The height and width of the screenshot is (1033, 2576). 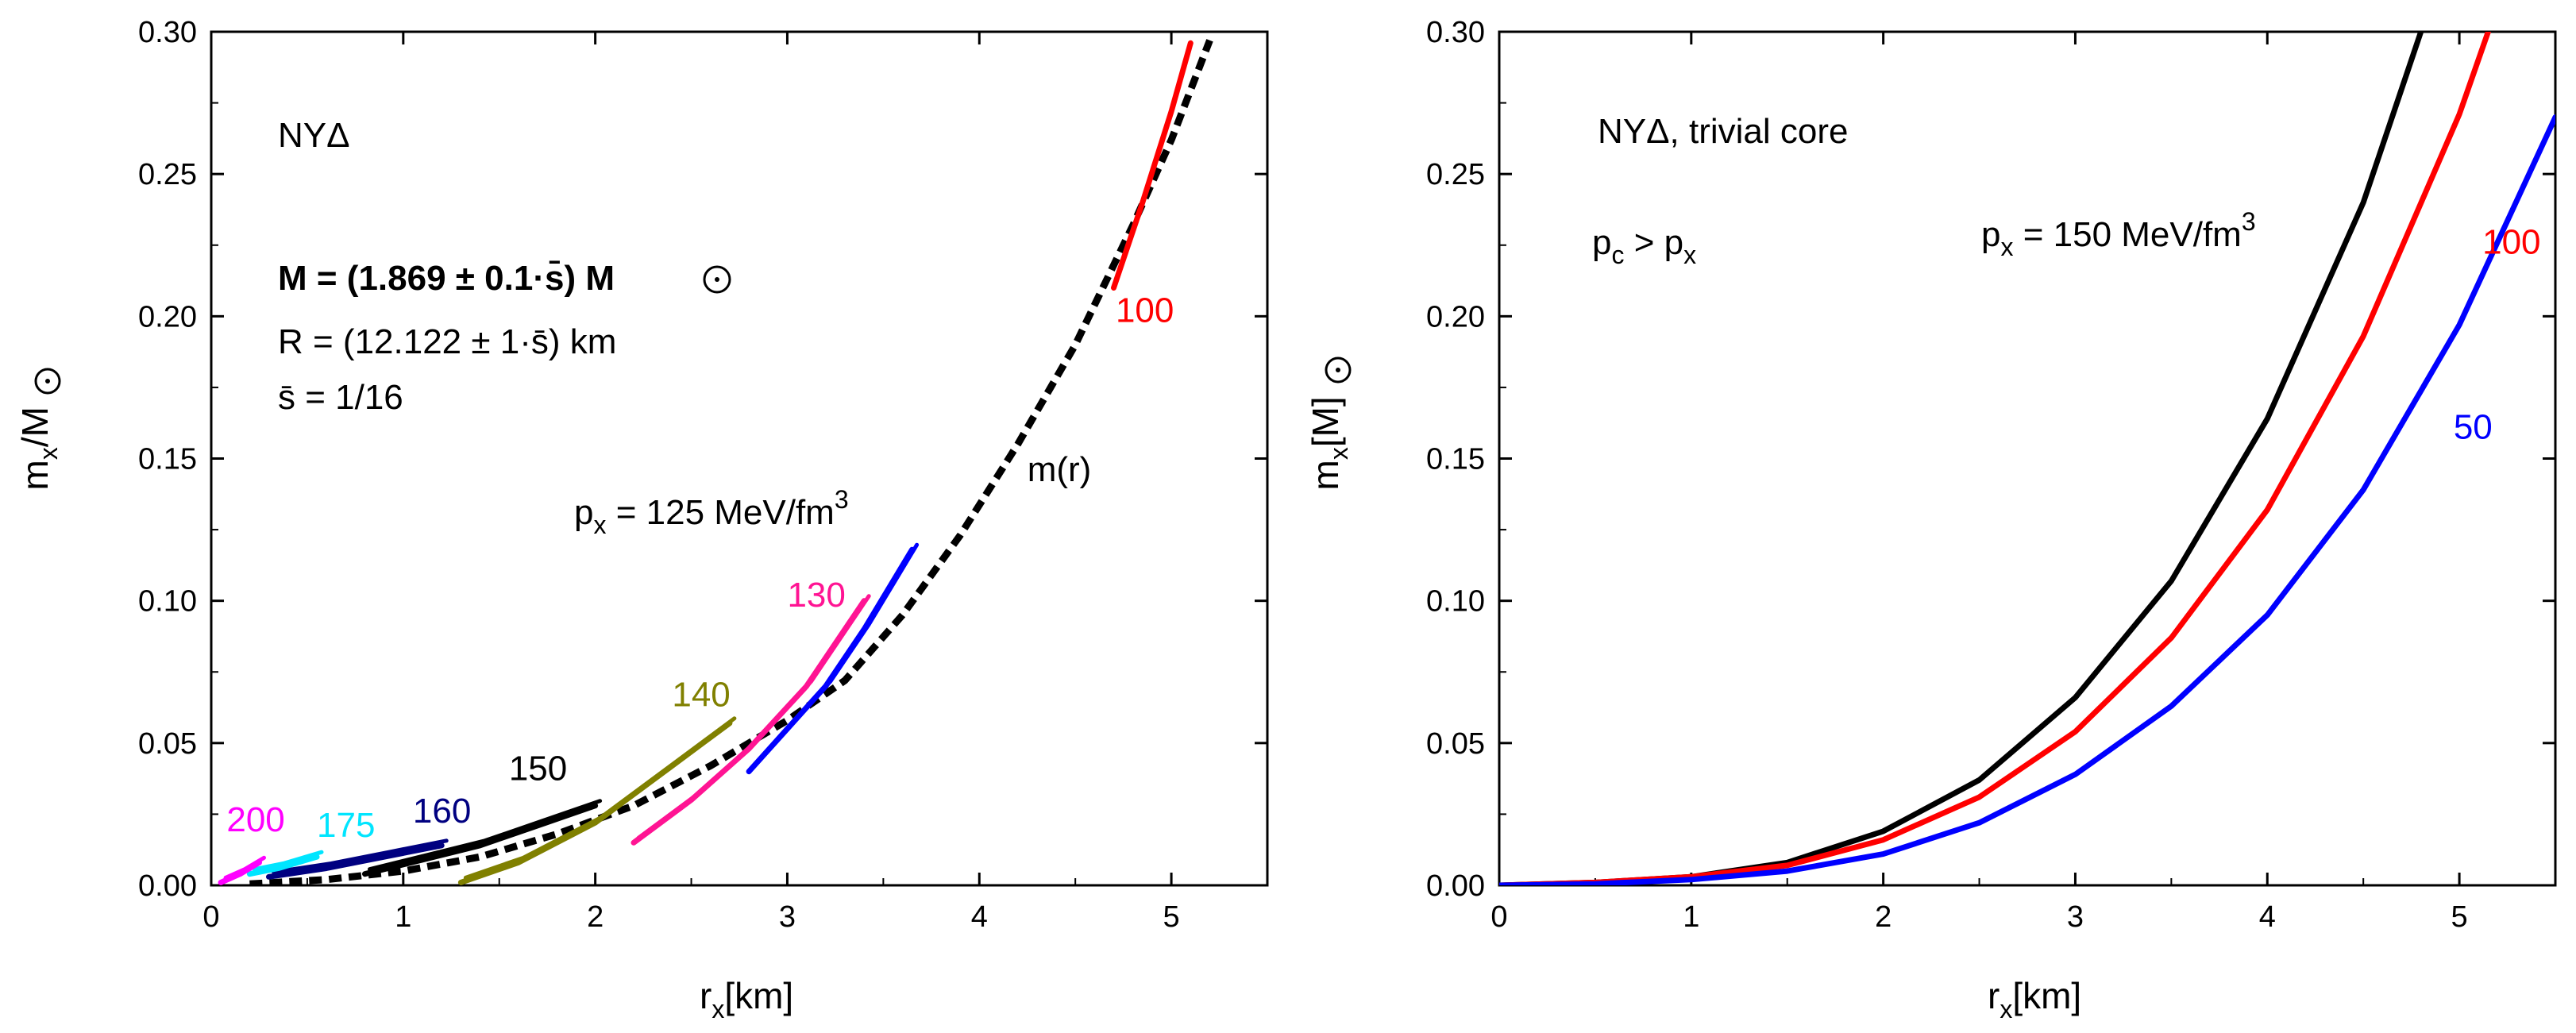 What do you see at coordinates (446, 278) in the screenshot?
I see `mass-annotation: M = (1.869 ± 0.1·s̄) M` at bounding box center [446, 278].